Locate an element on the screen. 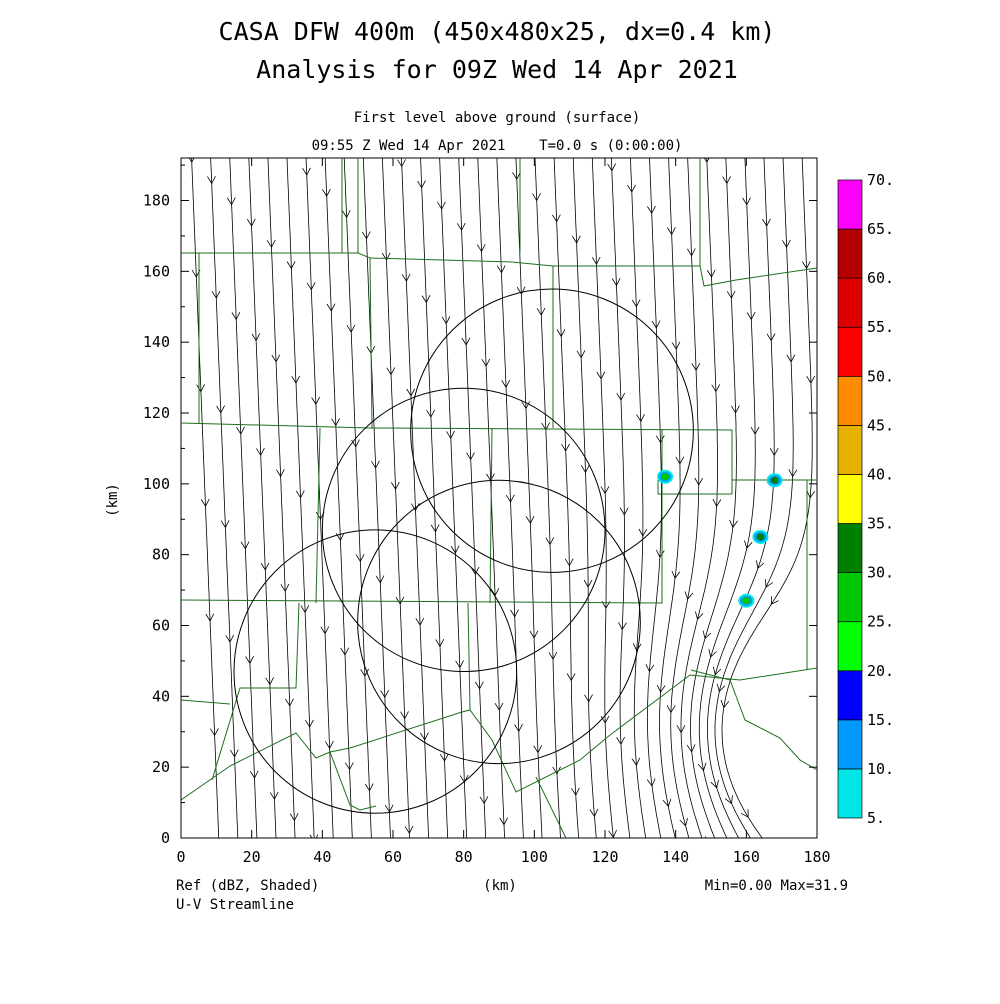  colorbar-label: 35. is located at coordinates (880, 524).